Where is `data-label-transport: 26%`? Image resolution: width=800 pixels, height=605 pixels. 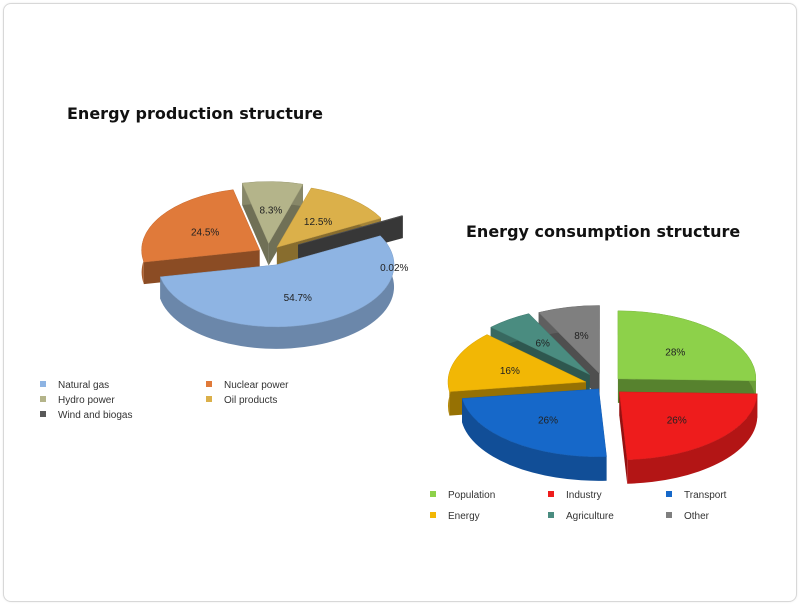
data-label-transport: 26% is located at coordinates (548, 420).